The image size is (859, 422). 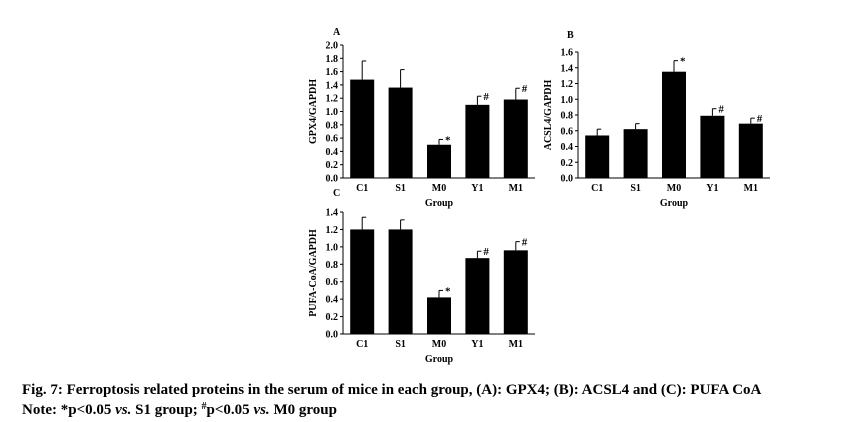 I want to click on y-axis-label: PUFA-CoA/GAPDH, so click(x=313, y=273).